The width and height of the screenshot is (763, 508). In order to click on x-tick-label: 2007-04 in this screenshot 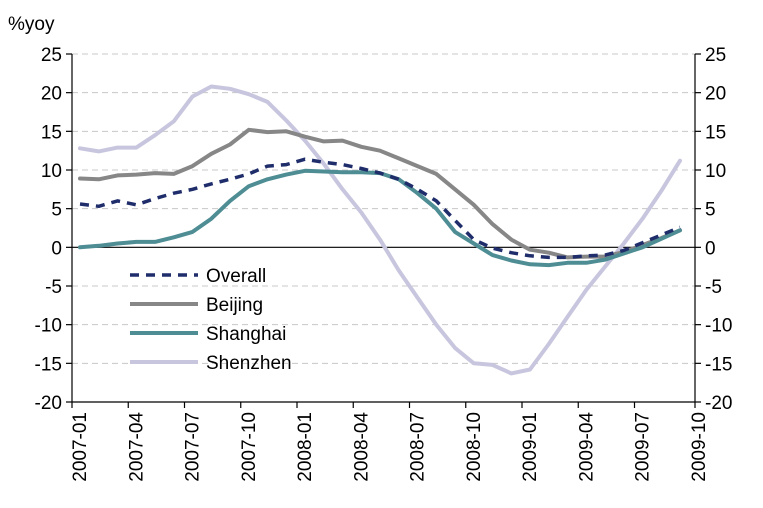, I will do `click(136, 447)`.